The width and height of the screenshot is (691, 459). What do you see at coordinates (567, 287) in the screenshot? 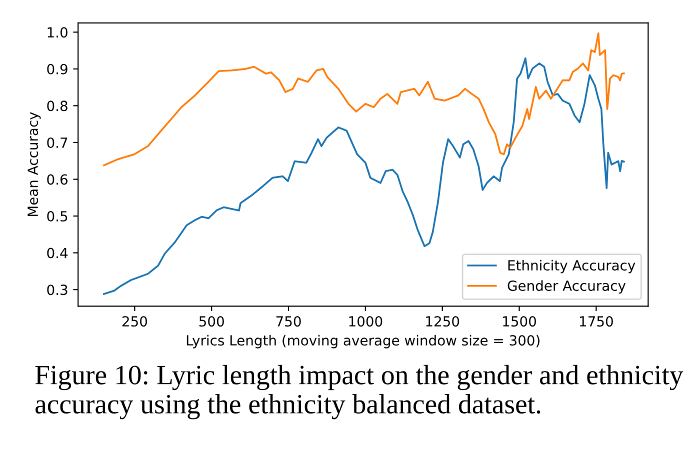
I see `legend-label: Gender Accuracy` at bounding box center [567, 287].